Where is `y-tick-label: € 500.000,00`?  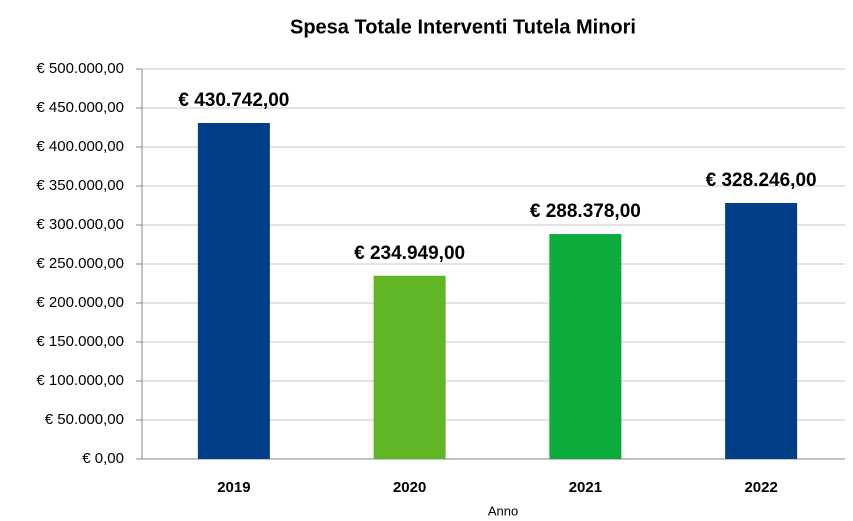
y-tick-label: € 500.000,00 is located at coordinates (80, 68).